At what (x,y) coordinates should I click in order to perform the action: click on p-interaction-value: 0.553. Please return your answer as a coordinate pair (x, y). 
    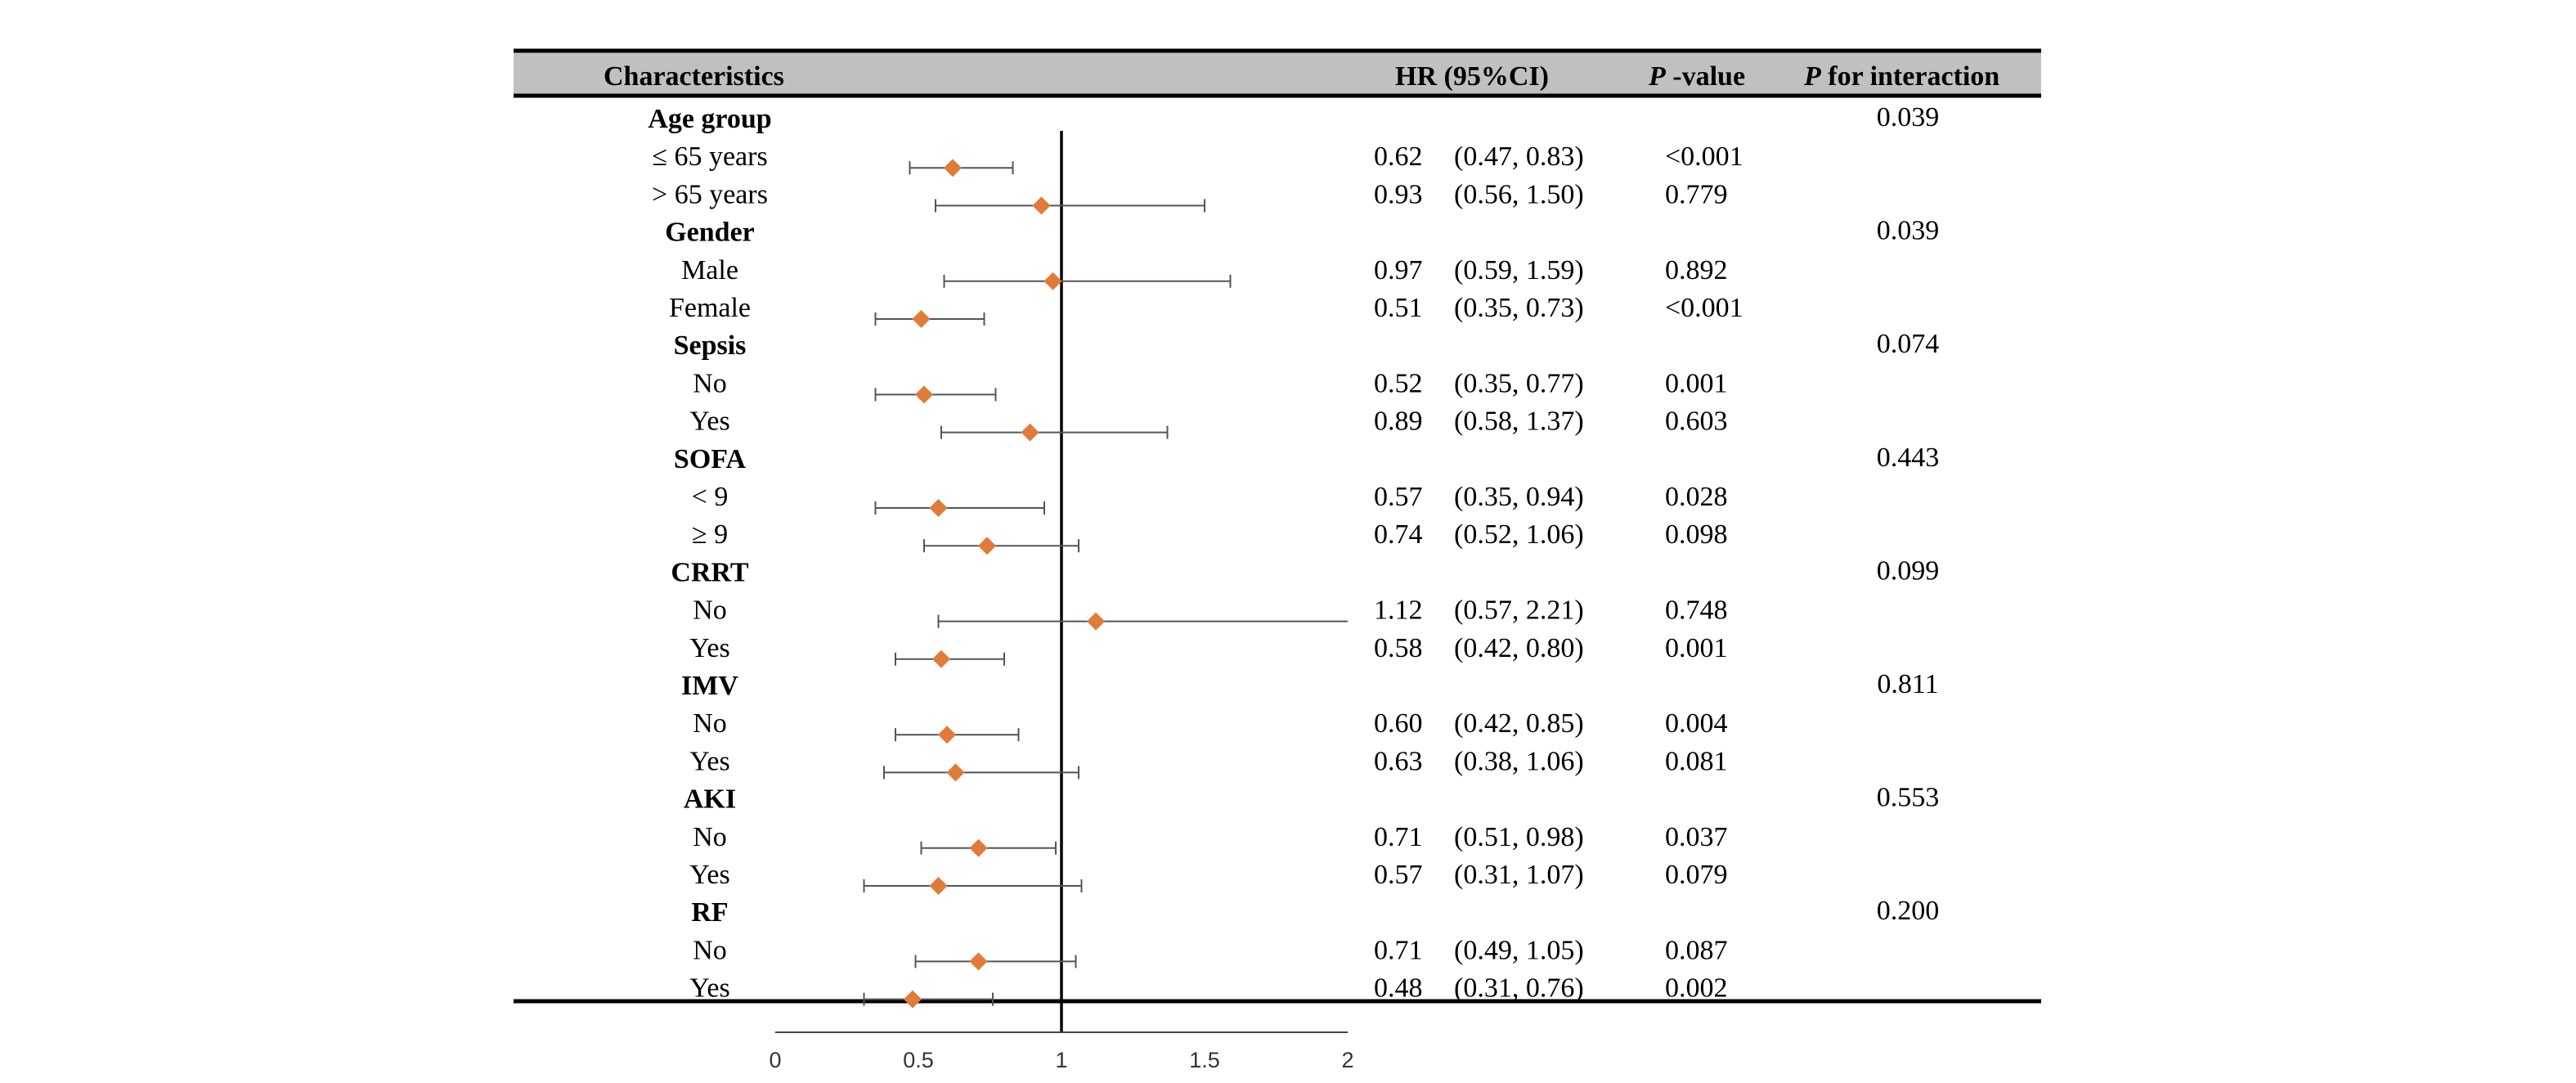
    Looking at the image, I should click on (1908, 798).